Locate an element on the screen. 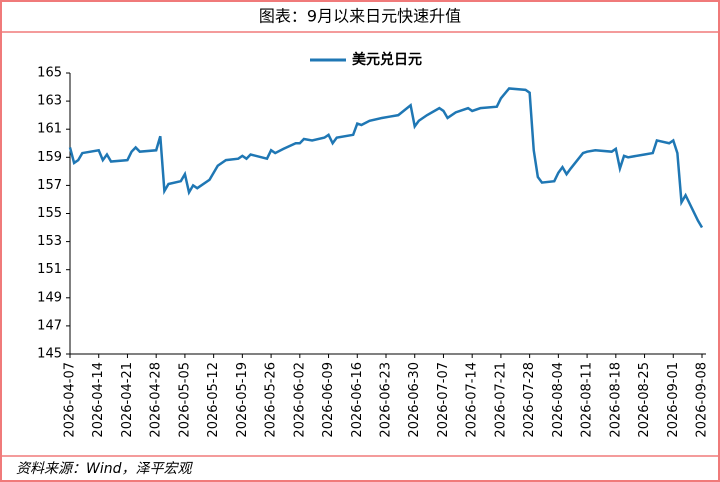 The width and height of the screenshot is (720, 482). y-tick-label: 157 is located at coordinates (49, 185).